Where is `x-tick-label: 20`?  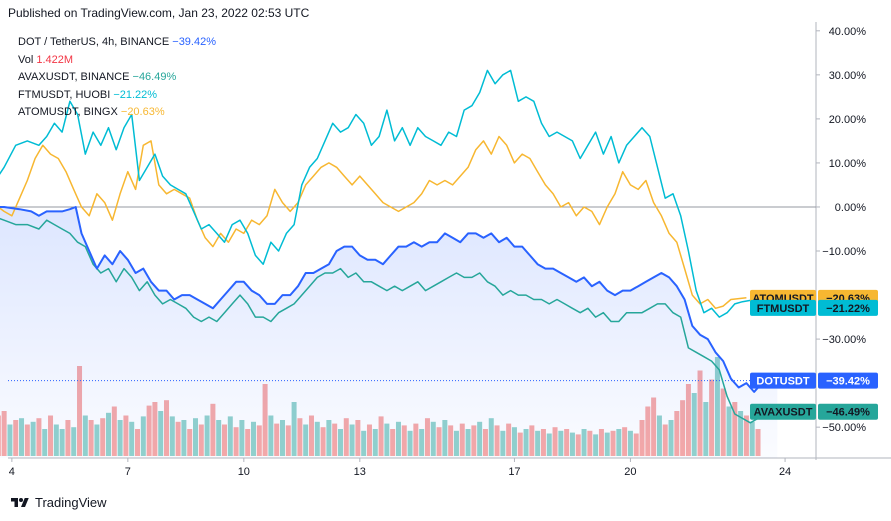 x-tick-label: 20 is located at coordinates (630, 472).